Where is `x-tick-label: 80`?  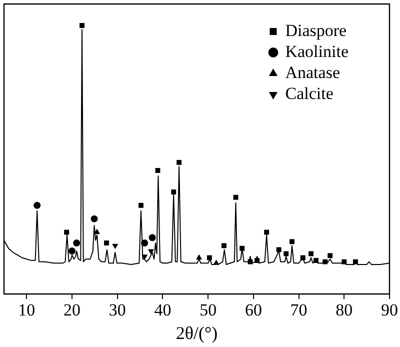
x-tick-label: 80 is located at coordinates (344, 310).